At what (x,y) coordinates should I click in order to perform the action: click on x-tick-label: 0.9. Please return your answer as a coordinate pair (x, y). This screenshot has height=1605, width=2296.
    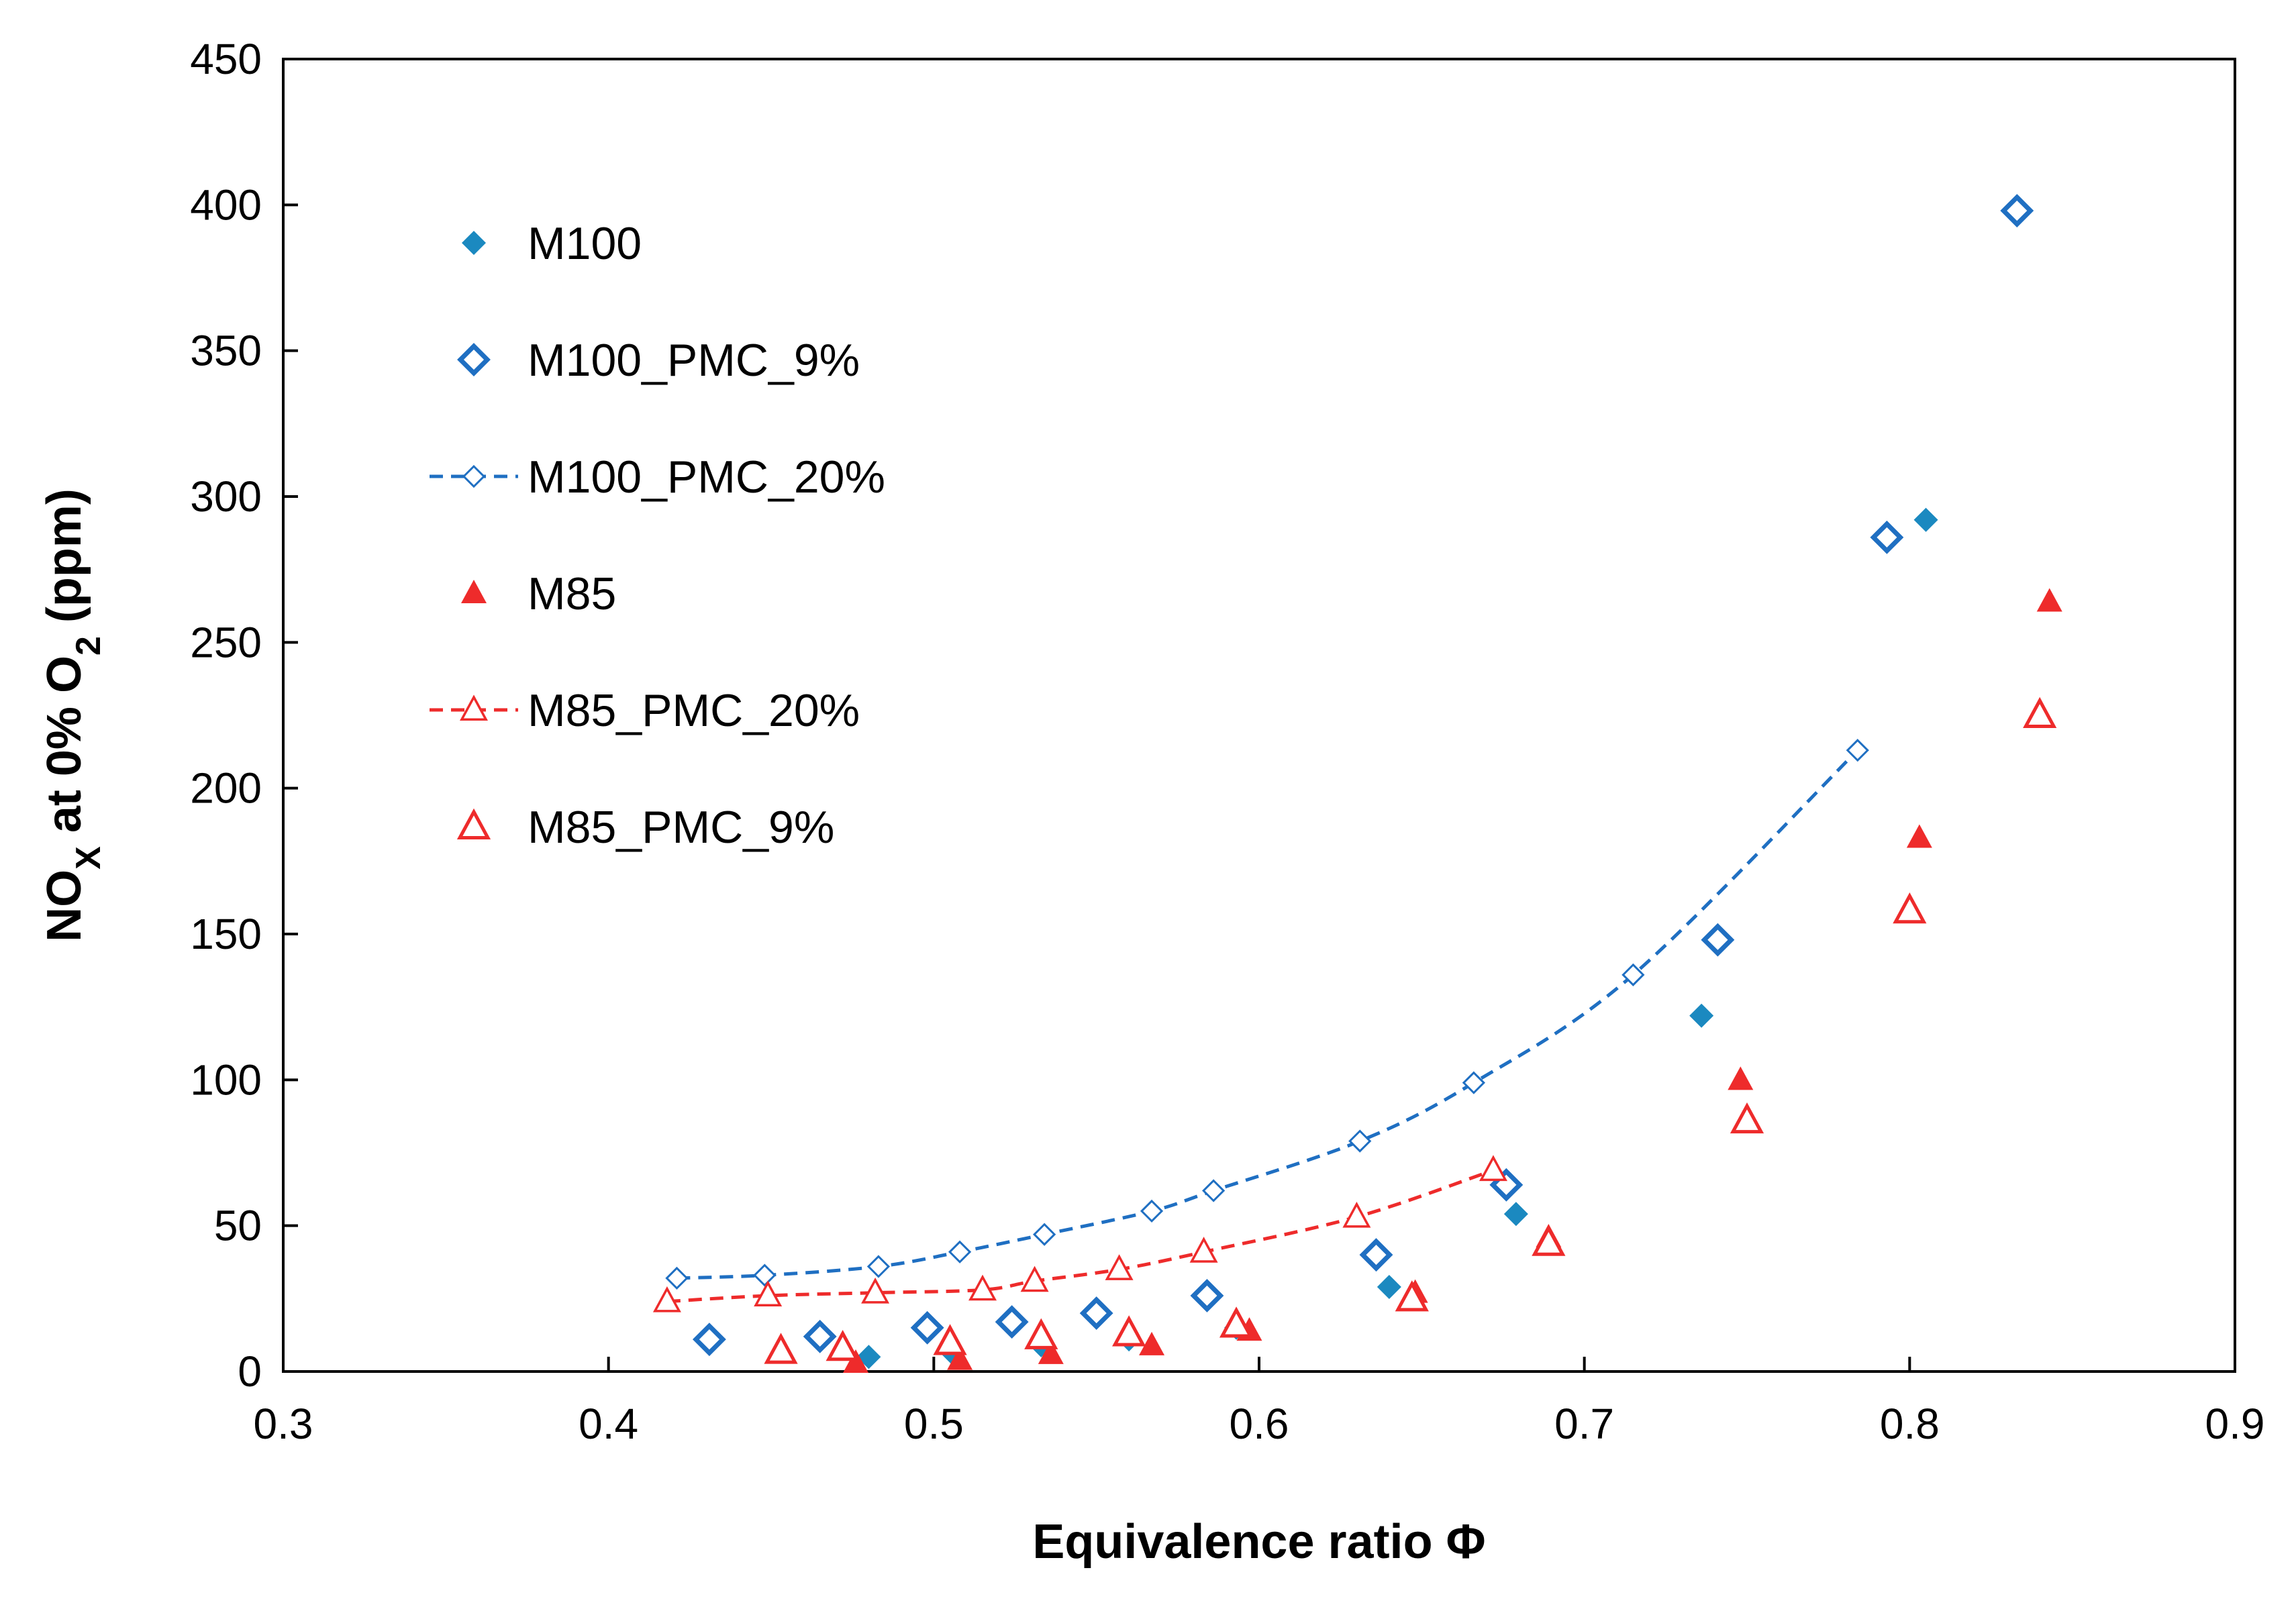
    Looking at the image, I should click on (2235, 1424).